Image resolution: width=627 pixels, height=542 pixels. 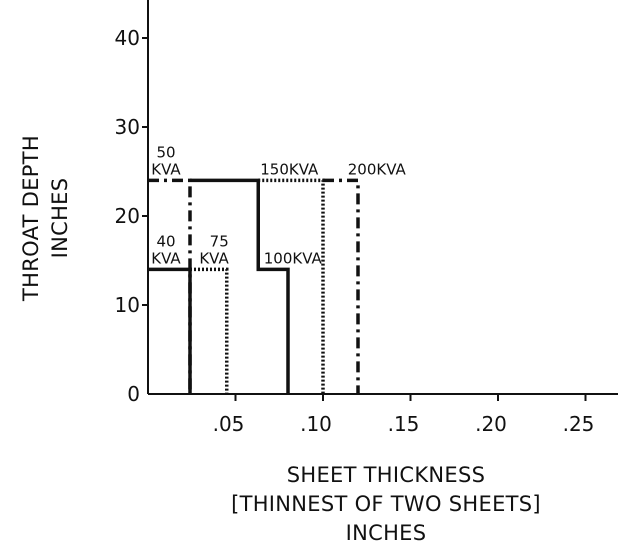 I want to click on series-line-50-kva, so click(x=170, y=286).